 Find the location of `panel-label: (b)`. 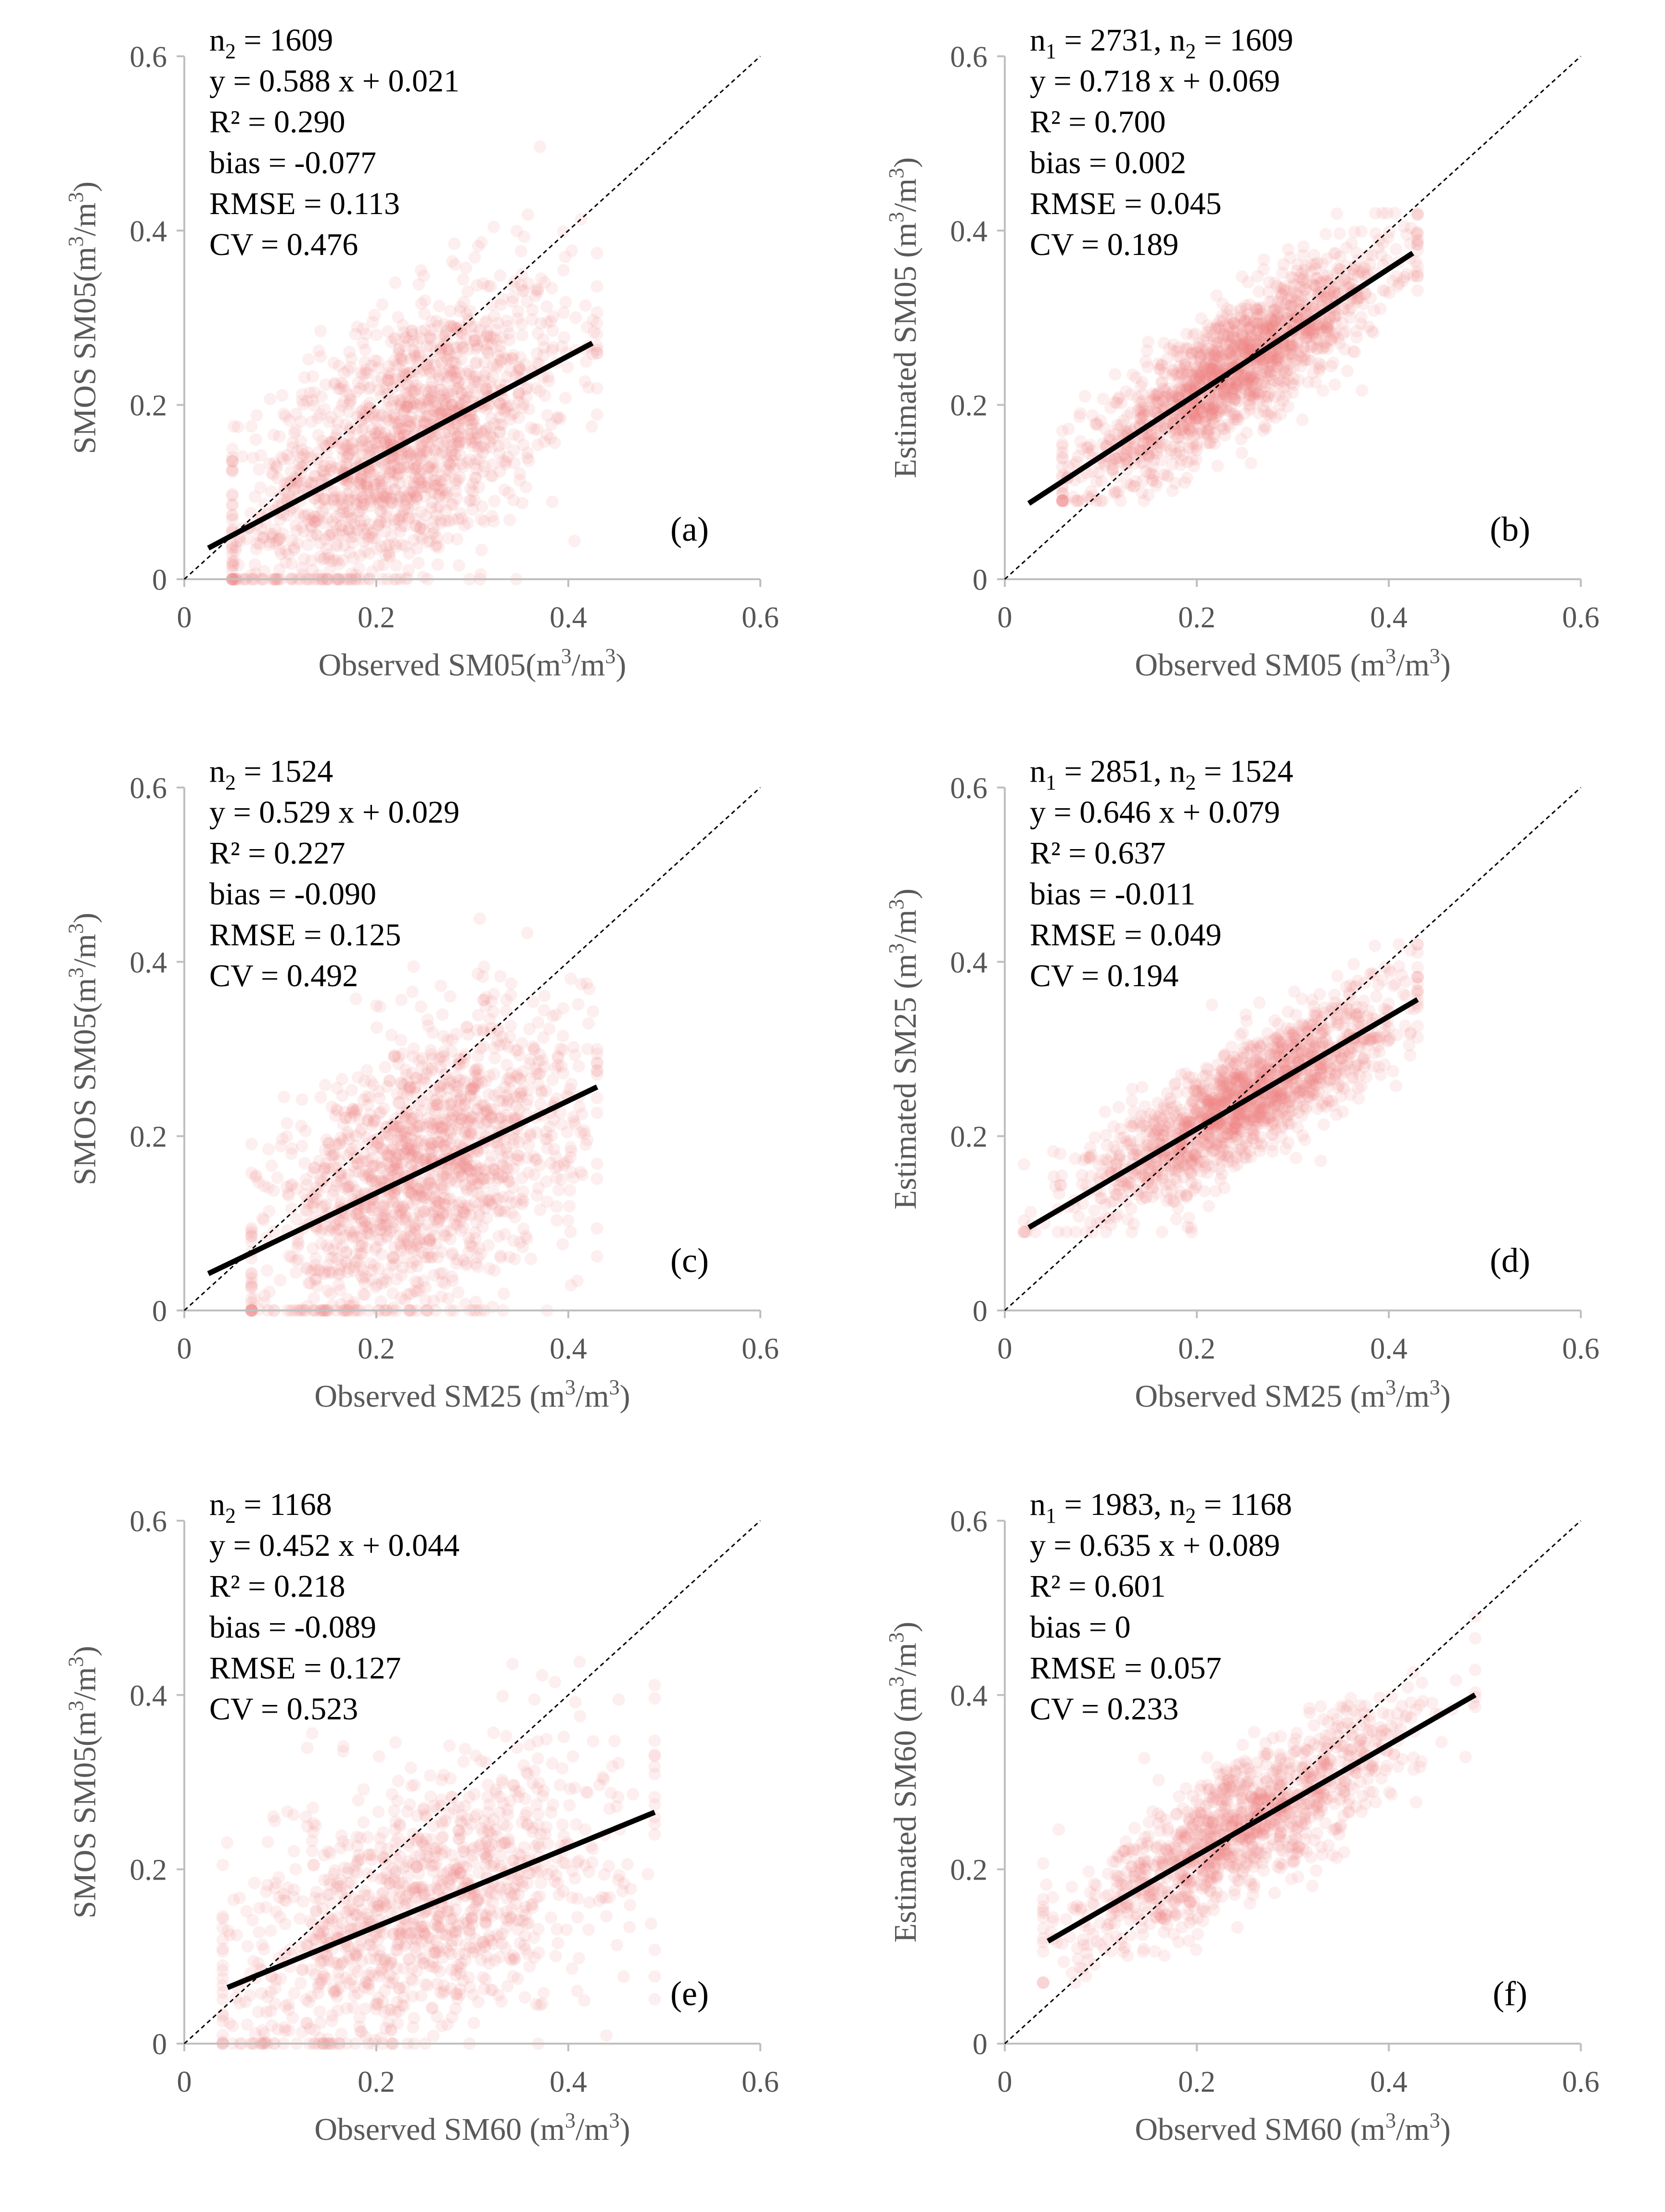

panel-label: (b) is located at coordinates (1510, 529).